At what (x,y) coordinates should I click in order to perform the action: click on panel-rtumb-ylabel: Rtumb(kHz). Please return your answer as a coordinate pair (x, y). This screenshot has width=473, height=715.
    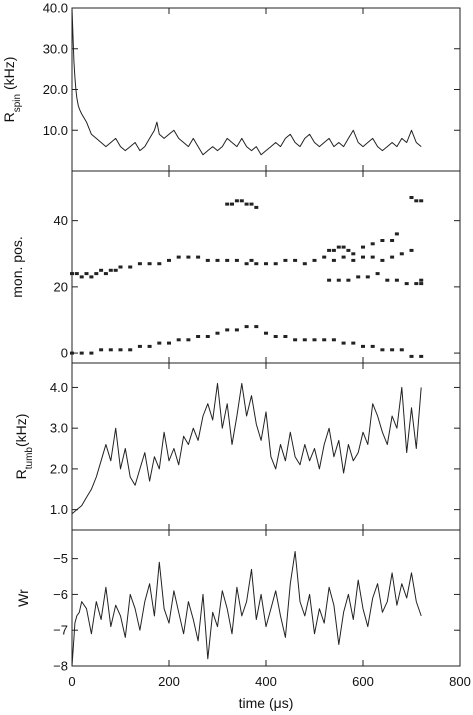
    Looking at the image, I should click on (24, 447).